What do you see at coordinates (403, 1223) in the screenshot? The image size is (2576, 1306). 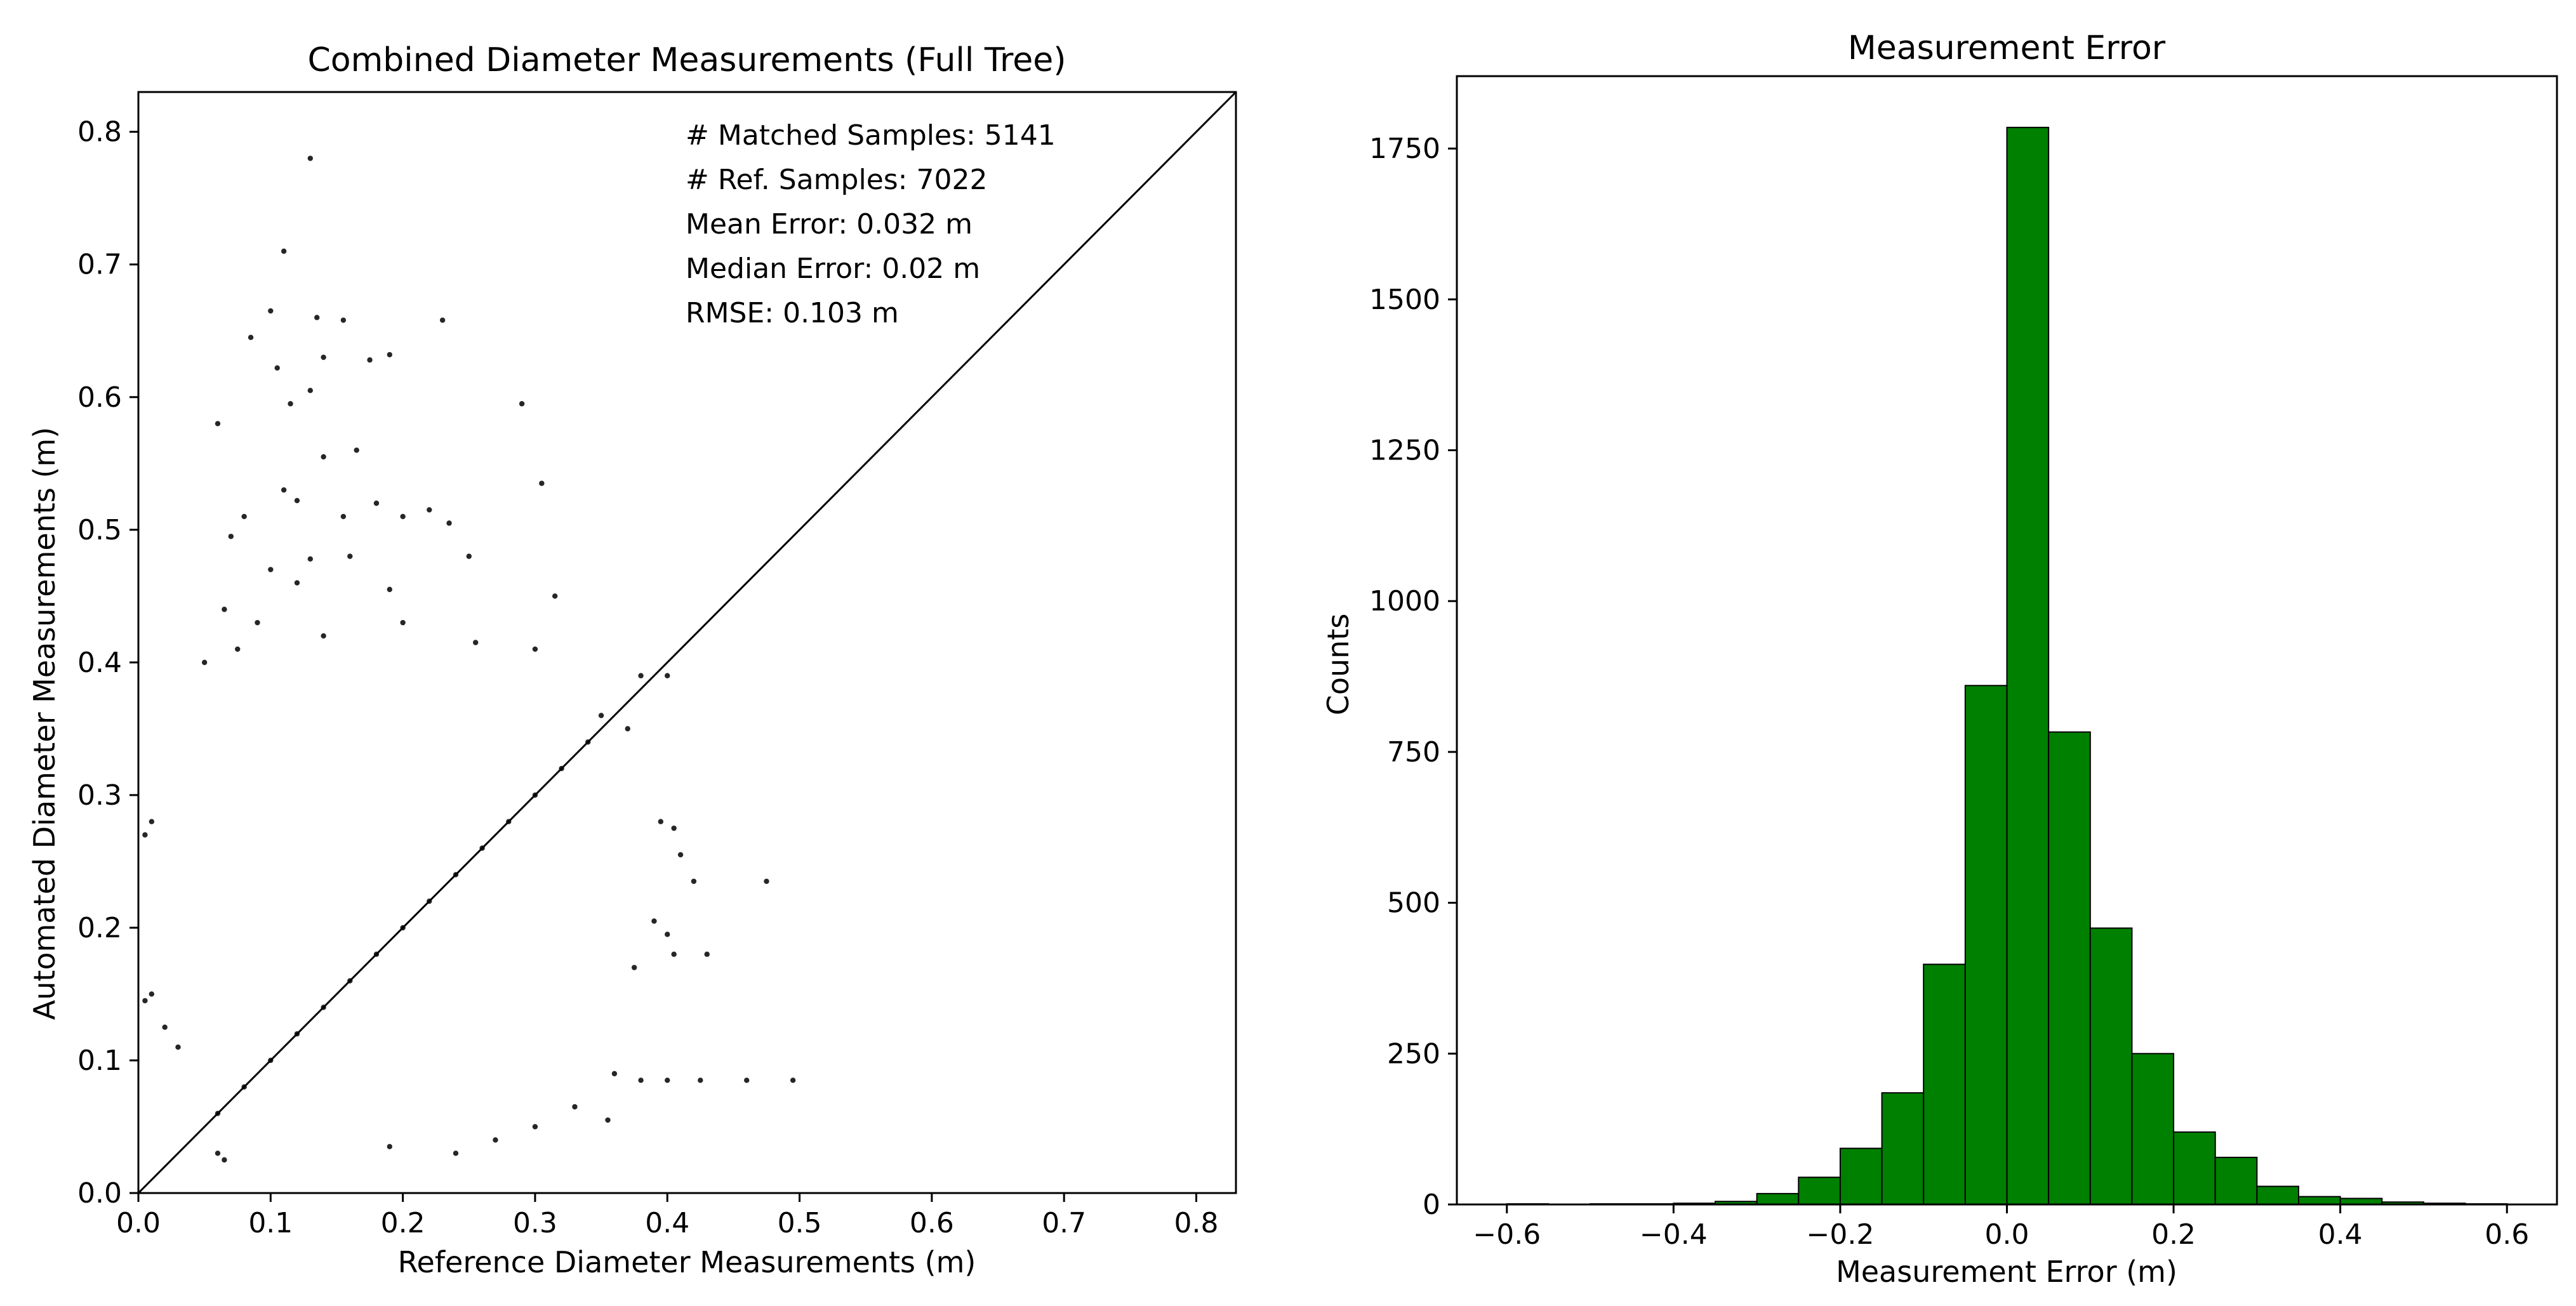 I see `scatter-x-tick-label: 0.2` at bounding box center [403, 1223].